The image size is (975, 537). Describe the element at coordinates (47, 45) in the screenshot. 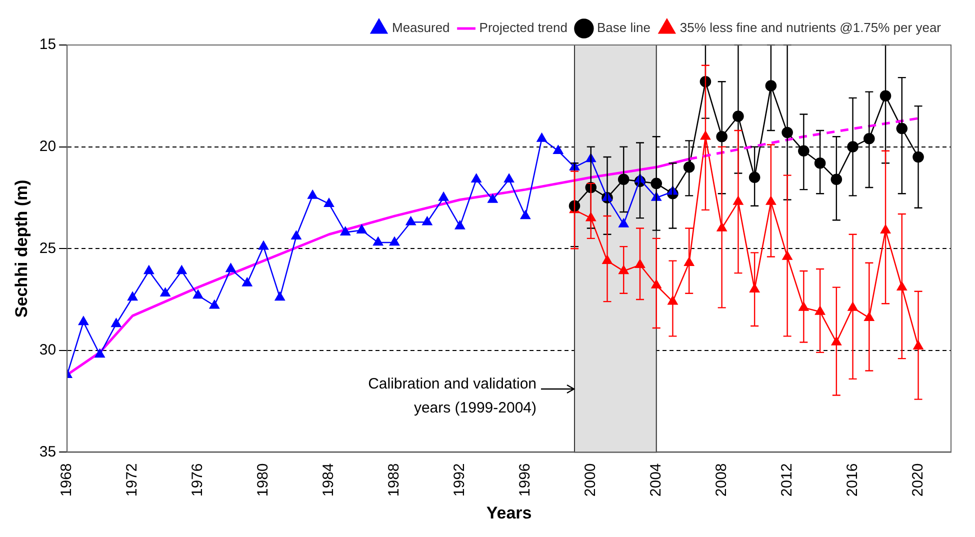

I see `y-tick-label: 15` at that location.